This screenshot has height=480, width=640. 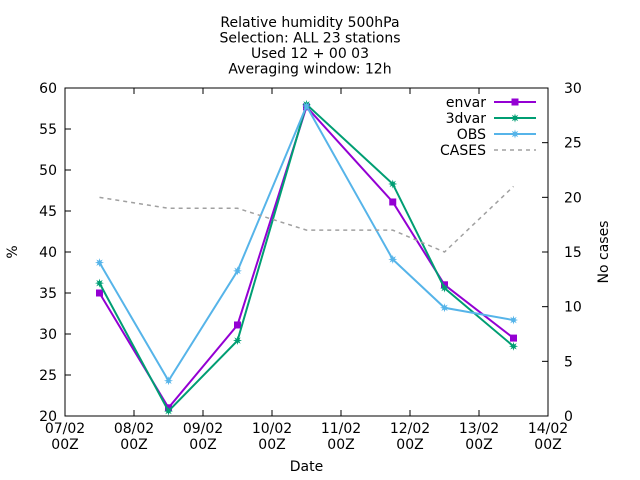 What do you see at coordinates (48, 212) in the screenshot?
I see `y-tick-label: 45` at bounding box center [48, 212].